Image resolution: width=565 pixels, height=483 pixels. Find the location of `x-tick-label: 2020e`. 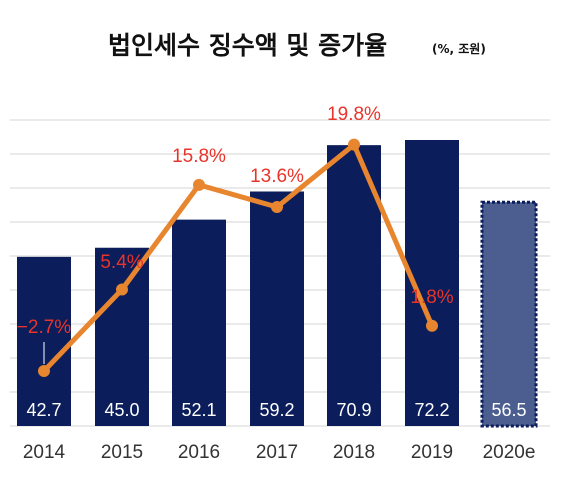

x-tick-label: 2020e is located at coordinates (509, 452).